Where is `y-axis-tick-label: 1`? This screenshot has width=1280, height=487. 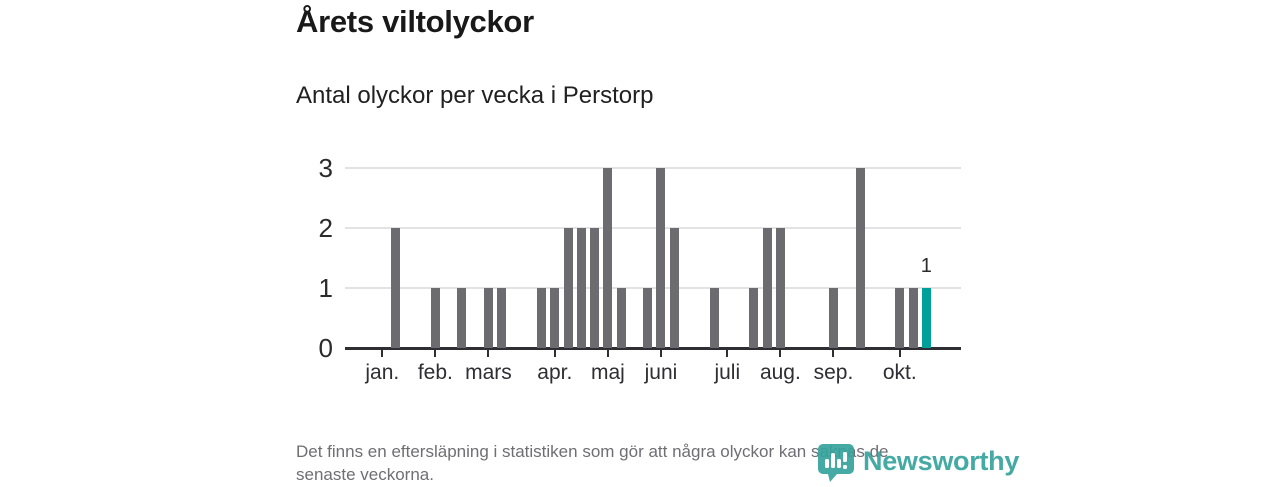
y-axis-tick-label: 1 is located at coordinates (325, 288).